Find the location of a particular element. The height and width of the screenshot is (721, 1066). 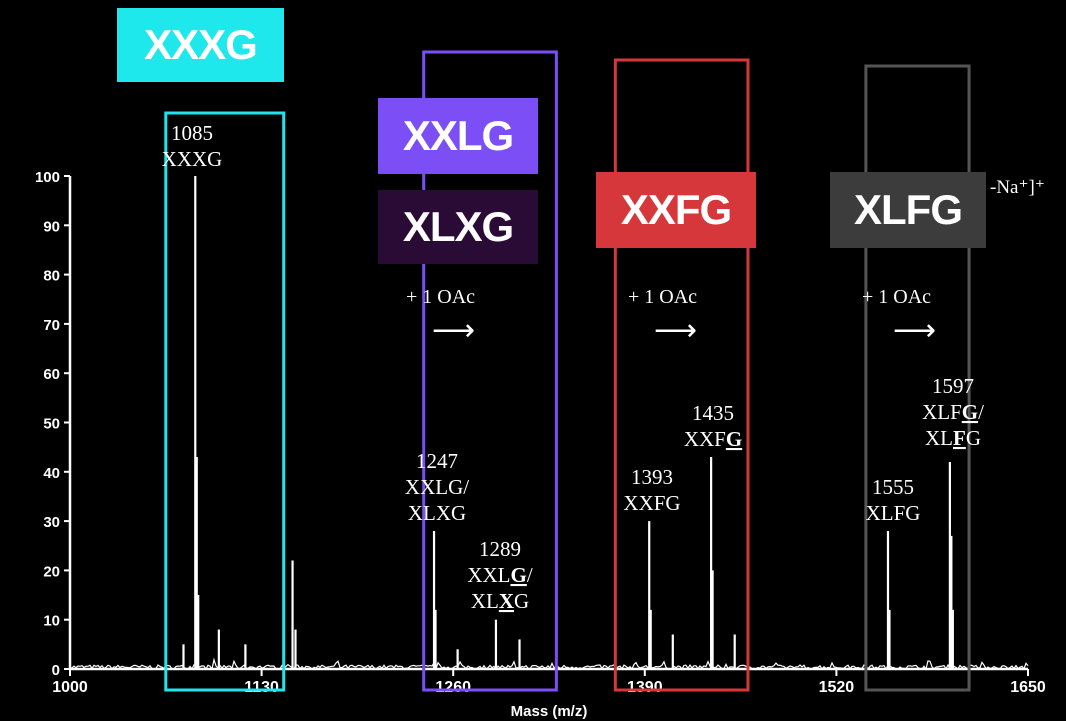

tag-xlxg: XLXG is located at coordinates (458, 227).